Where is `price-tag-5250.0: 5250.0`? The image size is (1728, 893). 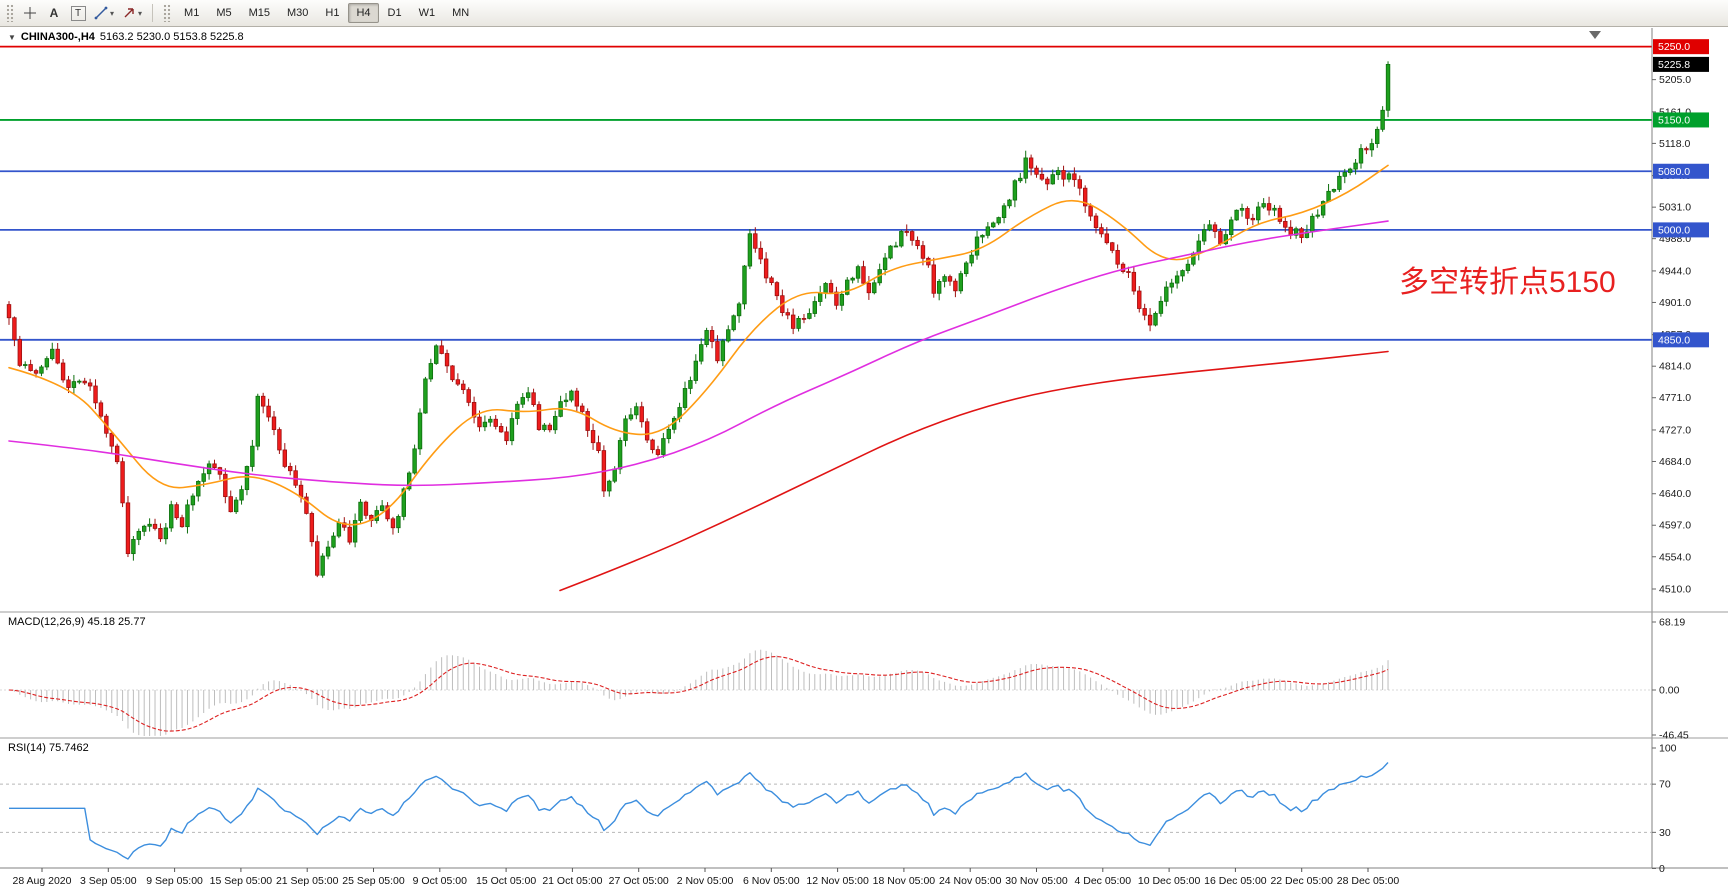 price-tag-5250.0: 5250.0 is located at coordinates (1681, 47).